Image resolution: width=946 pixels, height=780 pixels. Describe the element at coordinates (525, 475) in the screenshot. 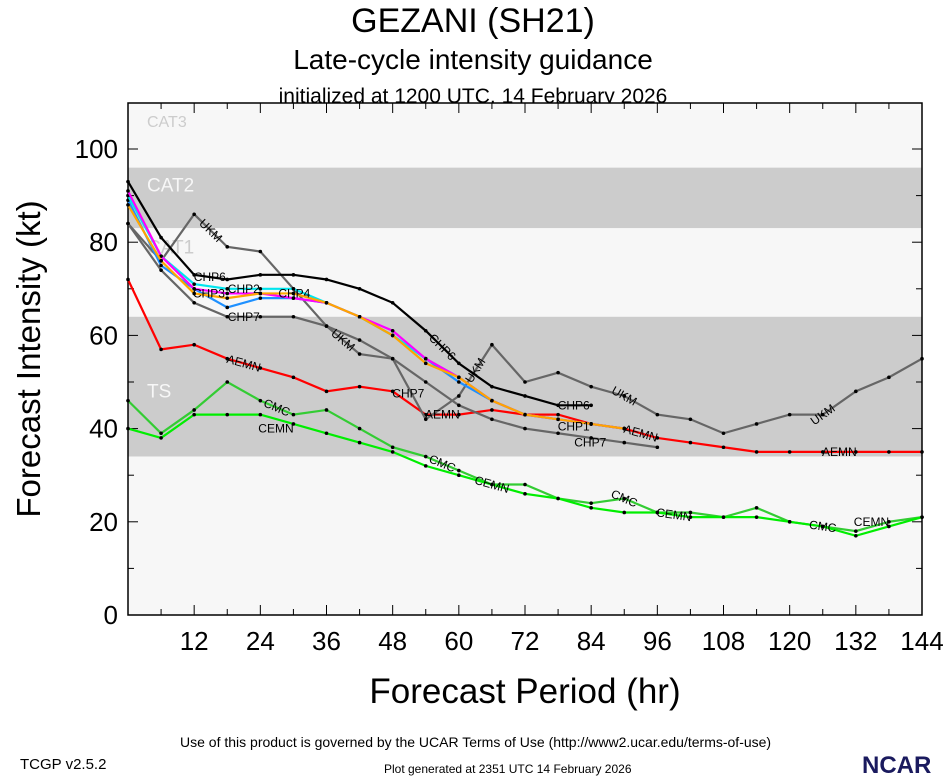

I see `series-cemn` at that location.